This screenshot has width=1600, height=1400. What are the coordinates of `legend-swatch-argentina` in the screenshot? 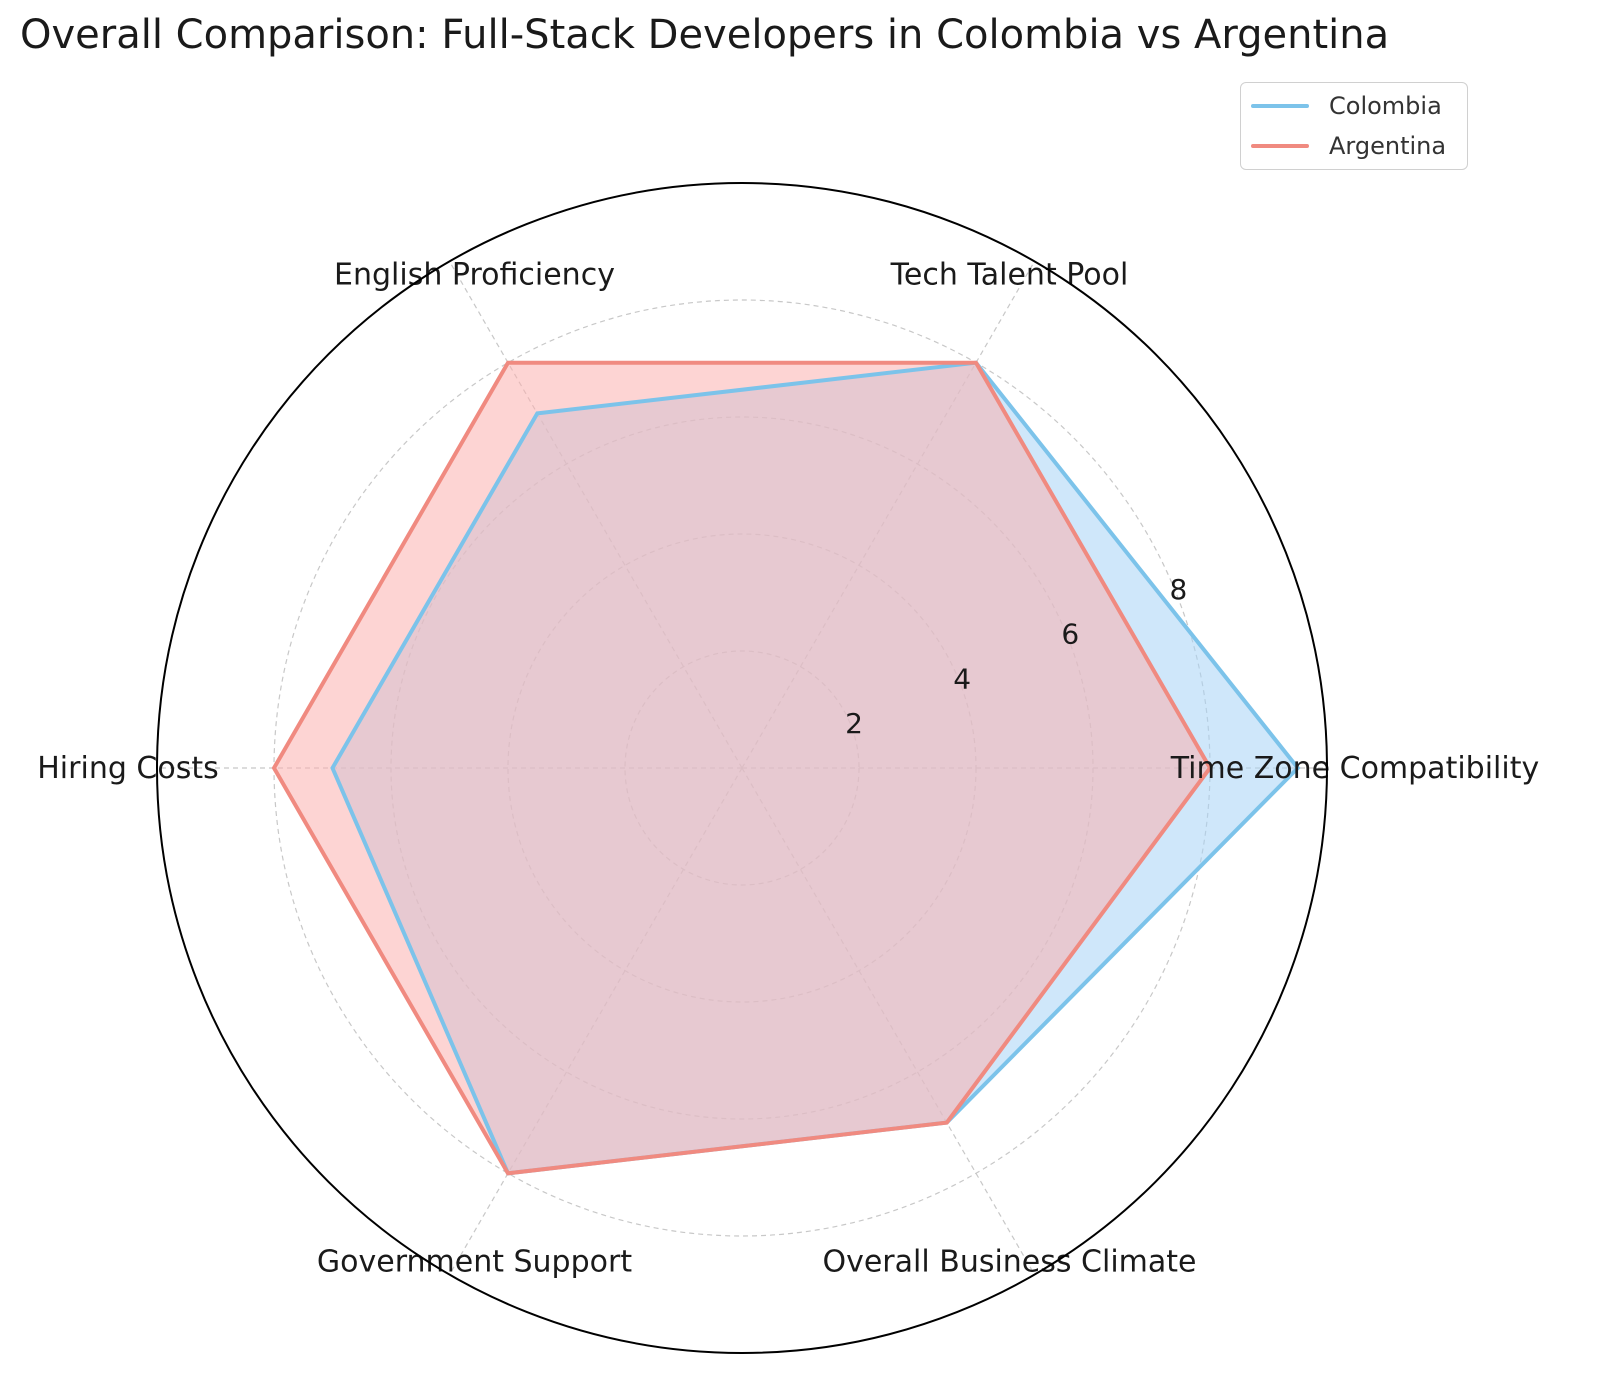 It's located at (1280, 146).